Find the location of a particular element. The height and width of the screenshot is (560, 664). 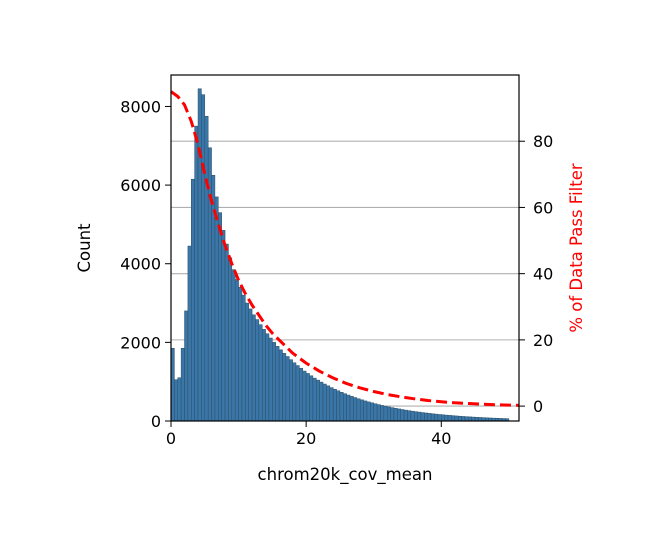

x-tick-label-2: 40 is located at coordinates (441, 438).